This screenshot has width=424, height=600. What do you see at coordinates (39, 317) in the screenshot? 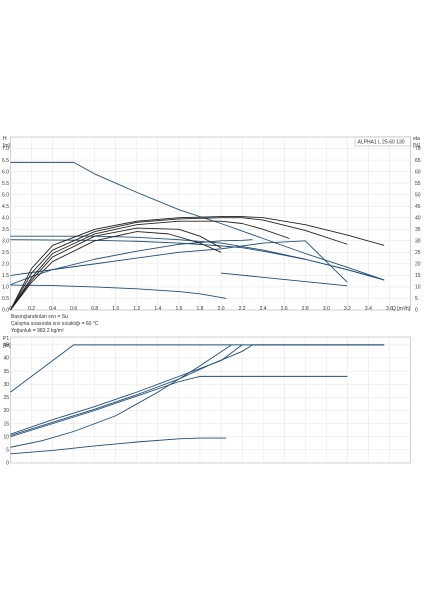
I see `note-liquid: Basınçlandırılan sıvı = Su` at bounding box center [39, 317].